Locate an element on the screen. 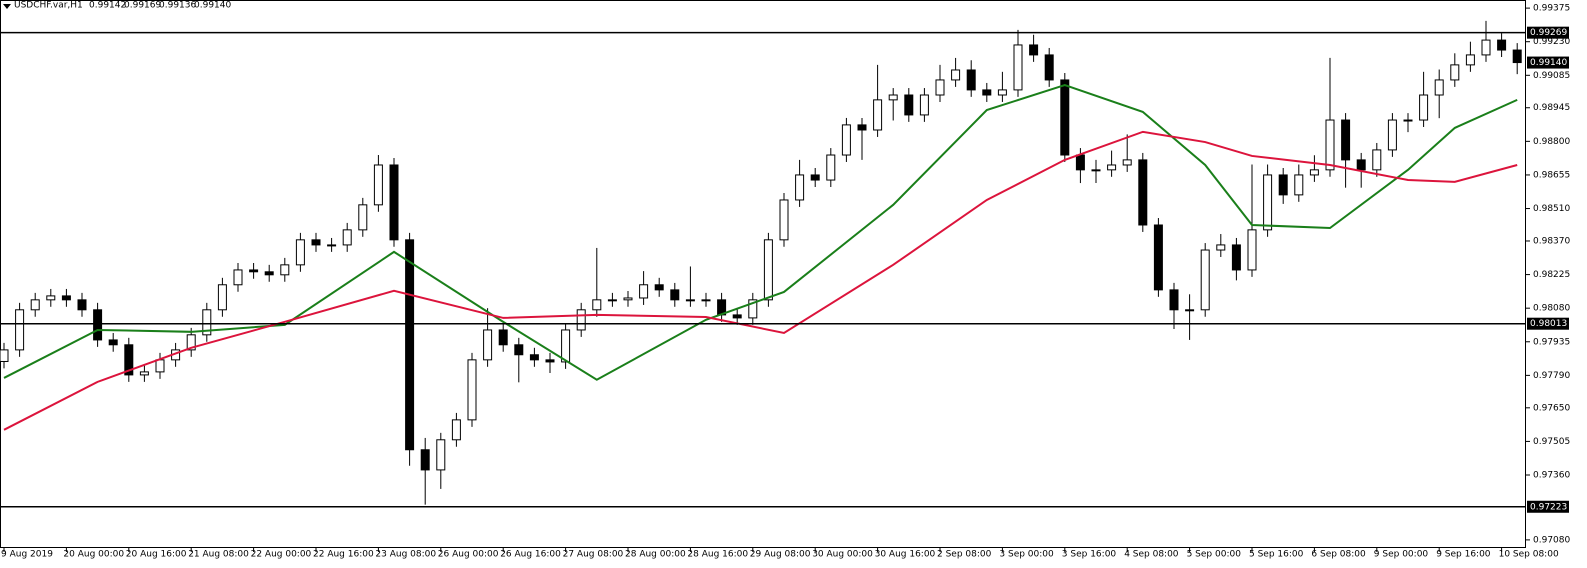 This screenshot has height=568, width=1587. y-tick-label: 0.98800 is located at coordinates (1551, 142).